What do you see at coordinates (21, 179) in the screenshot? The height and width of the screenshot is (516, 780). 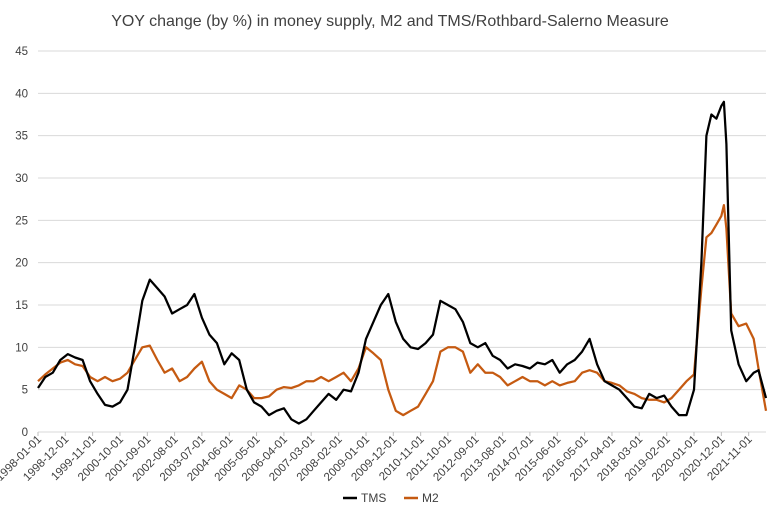 I see `y-tick-label: 30` at bounding box center [21, 179].